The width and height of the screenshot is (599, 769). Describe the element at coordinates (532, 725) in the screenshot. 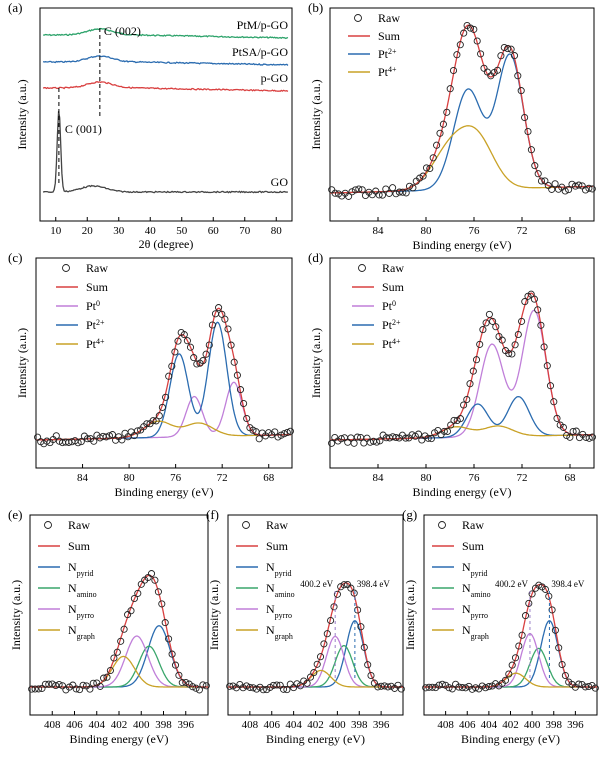

I see `x-tick-label: 400` at that location.